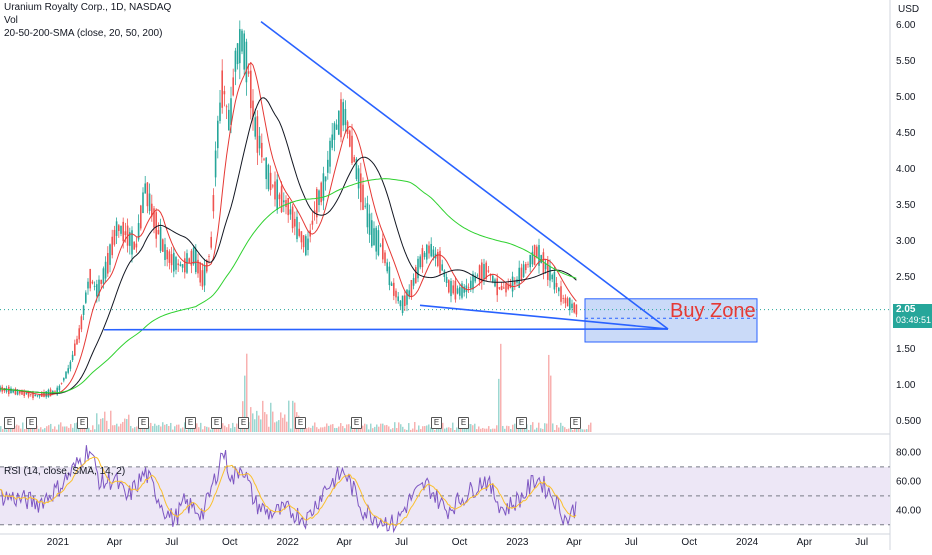 The image size is (932, 555). Describe the element at coordinates (805, 542) in the screenshot. I see `x-tick-label: Apr` at that location.